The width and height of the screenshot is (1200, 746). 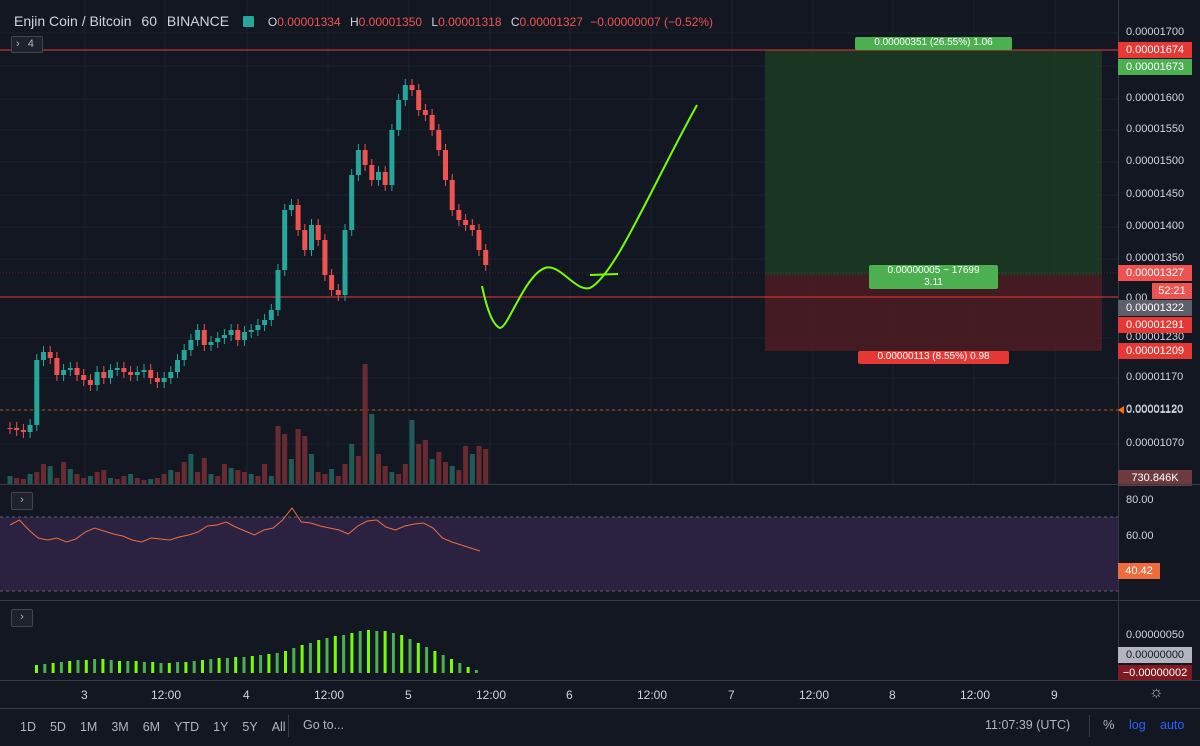 I want to click on range-button: 1D, so click(x=28, y=727).